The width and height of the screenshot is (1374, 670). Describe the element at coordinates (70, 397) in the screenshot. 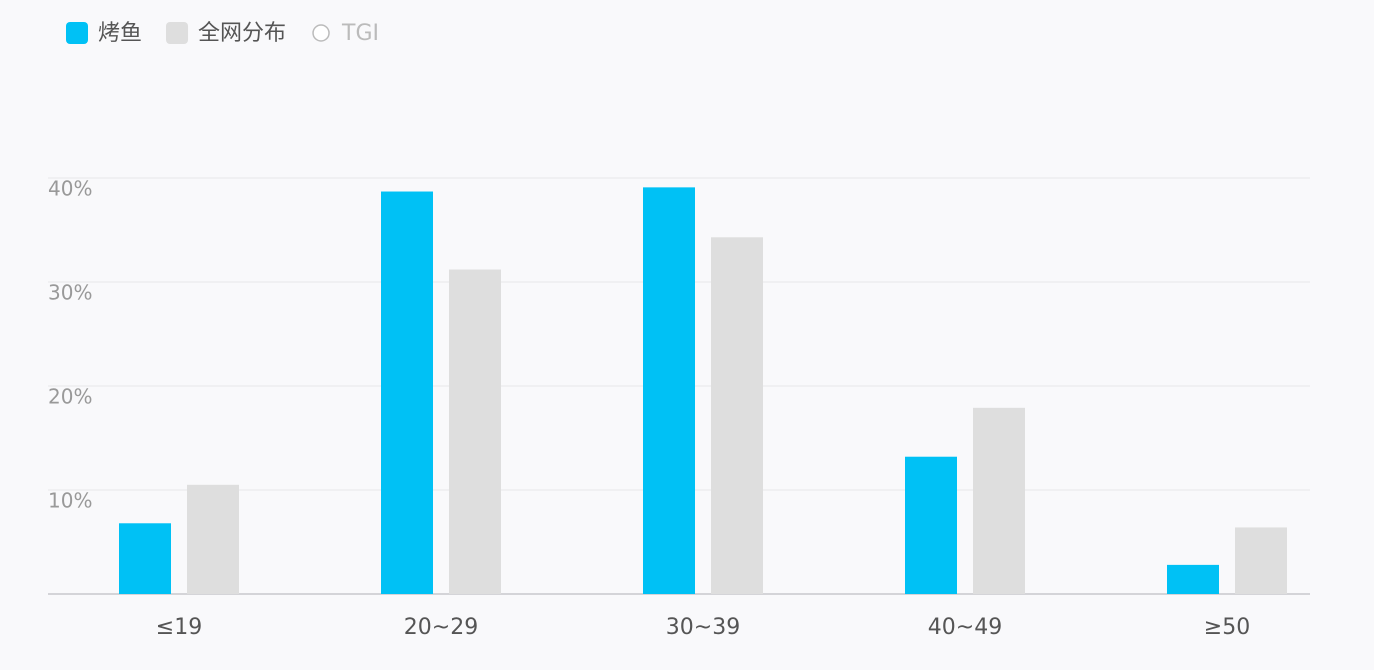

I see `y-tick-label: 20%` at that location.